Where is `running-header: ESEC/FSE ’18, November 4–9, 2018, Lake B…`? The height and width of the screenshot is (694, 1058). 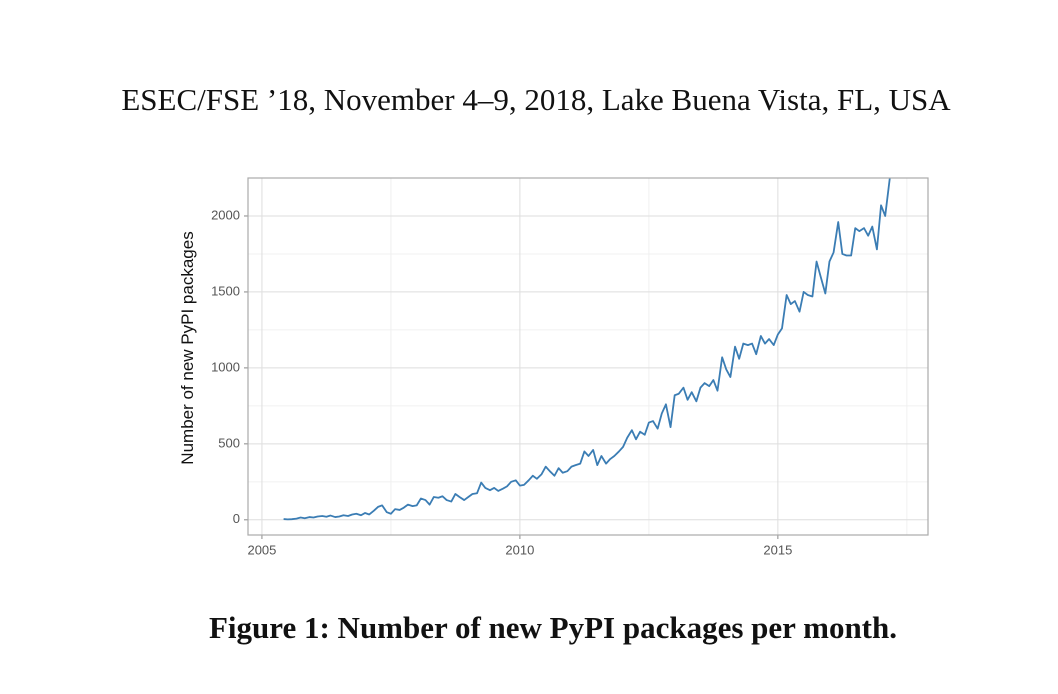 running-header: ESEC/FSE ’18, November 4–9, 2018, Lake B… is located at coordinates (536, 99).